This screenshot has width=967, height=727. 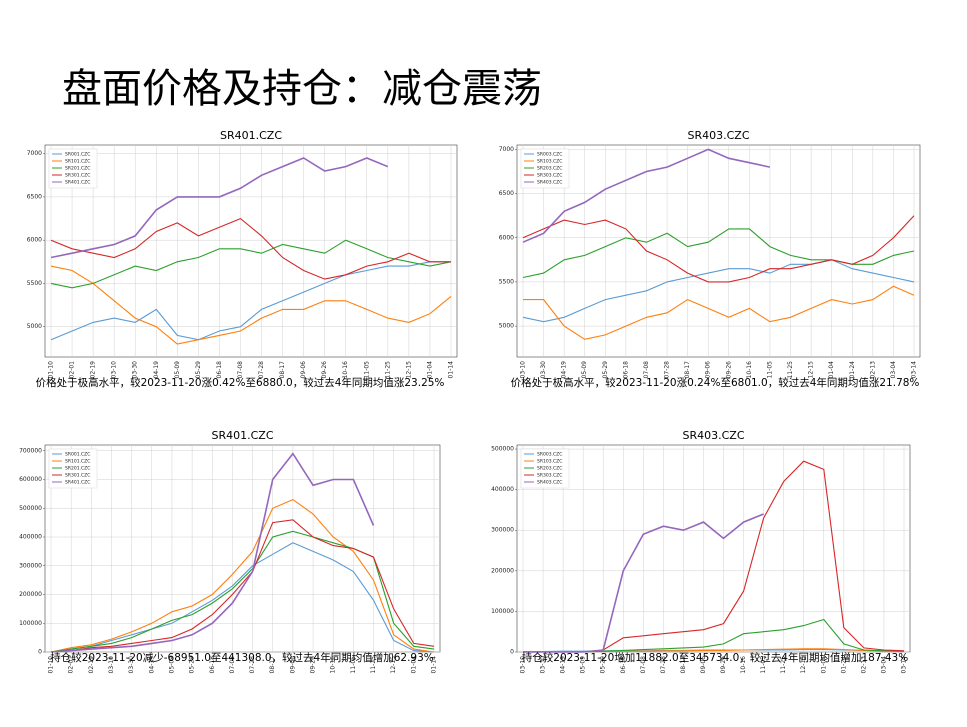 What do you see at coordinates (71, 665) in the screenshot?
I see `x-tick-label: 02-01` at bounding box center [71, 665].